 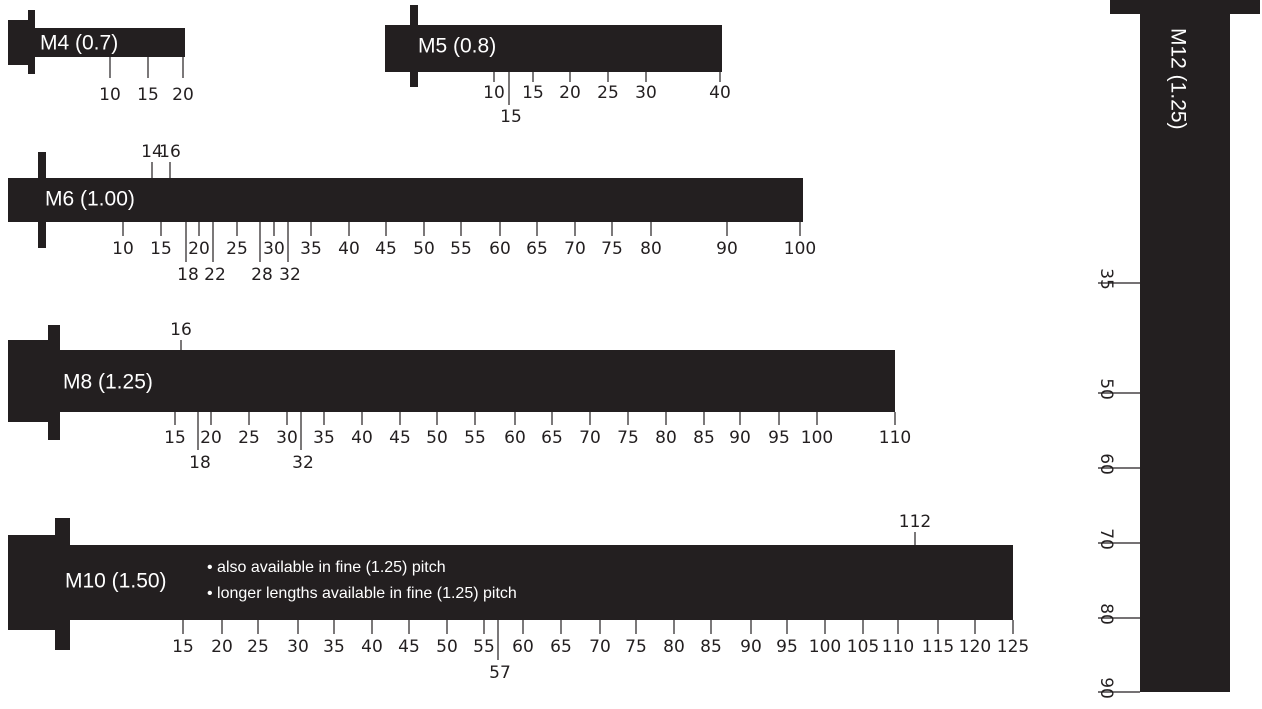 I want to click on bolt-m4, so click(x=96, y=42).